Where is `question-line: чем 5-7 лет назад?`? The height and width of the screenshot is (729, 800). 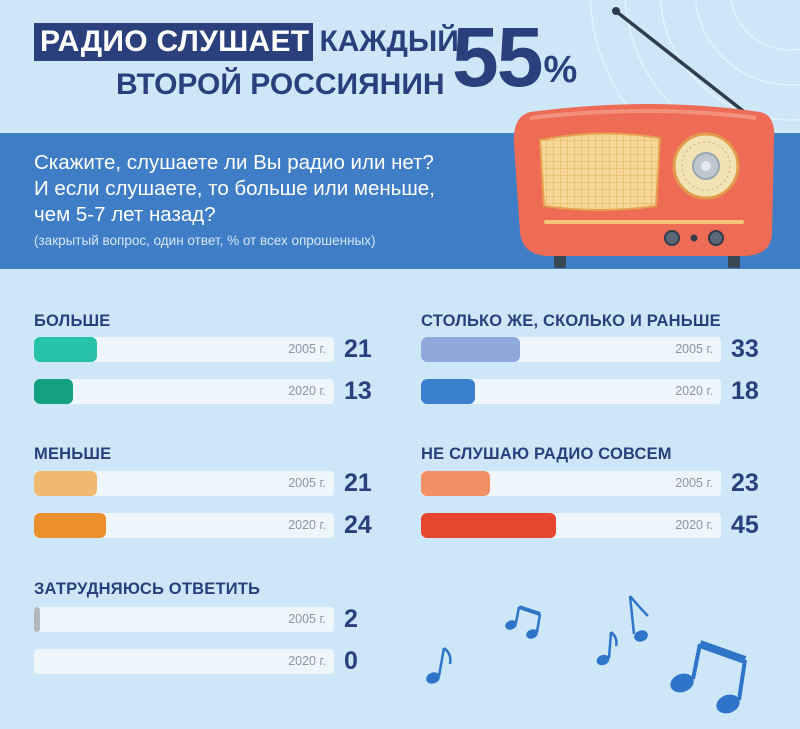 question-line: чем 5-7 лет назад? is located at coordinates (125, 214).